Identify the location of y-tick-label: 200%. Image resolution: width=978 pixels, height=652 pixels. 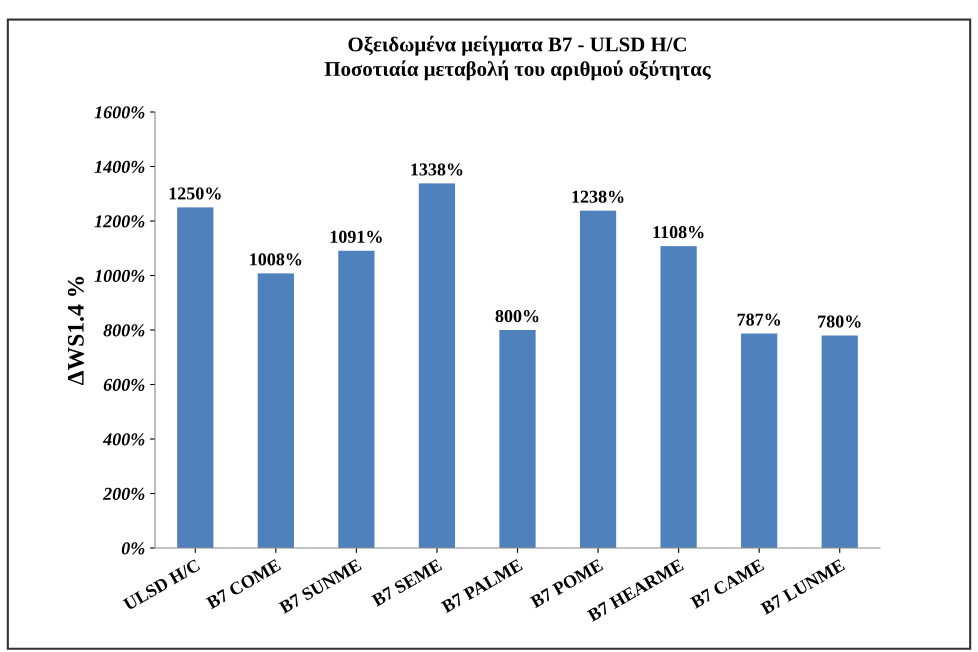
(123, 494).